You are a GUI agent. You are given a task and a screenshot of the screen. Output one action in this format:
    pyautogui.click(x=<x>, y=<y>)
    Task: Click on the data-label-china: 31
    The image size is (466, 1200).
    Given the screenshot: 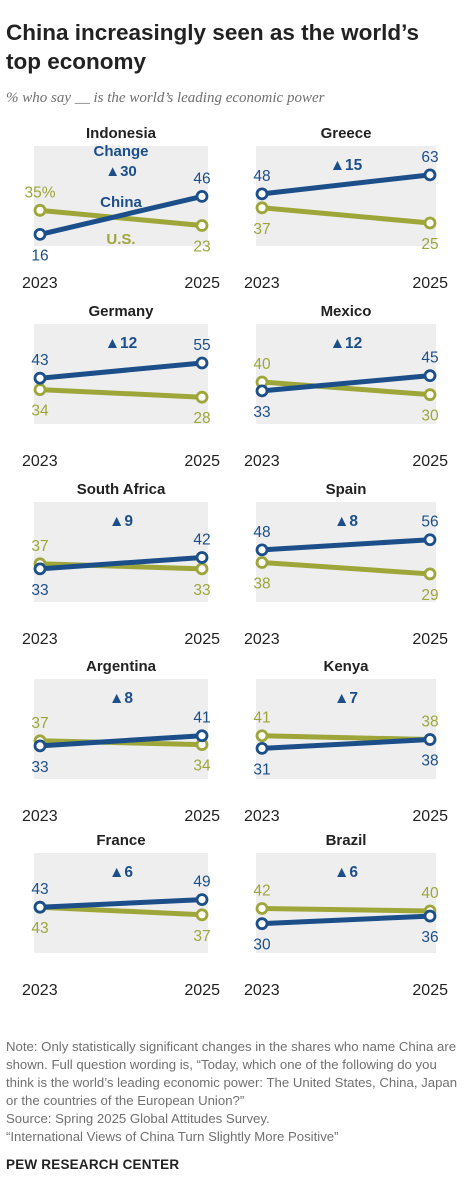 What is the action you would take?
    pyautogui.click(x=261, y=769)
    